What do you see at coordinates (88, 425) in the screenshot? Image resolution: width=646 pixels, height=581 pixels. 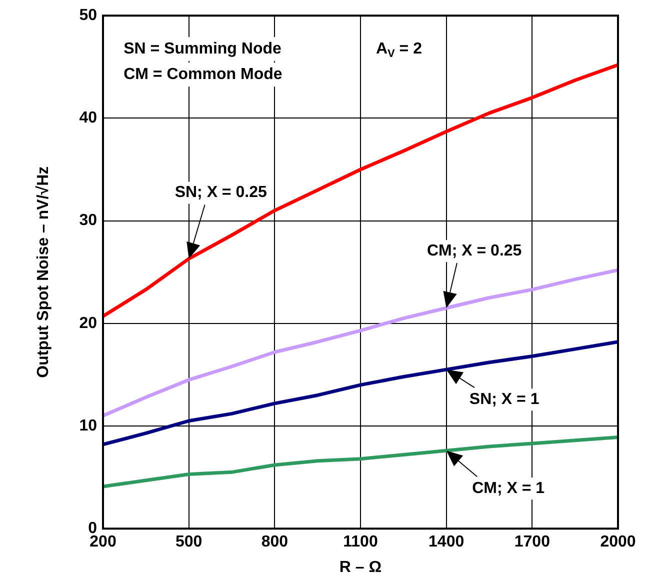 I see `y-tick-label: 10` at bounding box center [88, 425].